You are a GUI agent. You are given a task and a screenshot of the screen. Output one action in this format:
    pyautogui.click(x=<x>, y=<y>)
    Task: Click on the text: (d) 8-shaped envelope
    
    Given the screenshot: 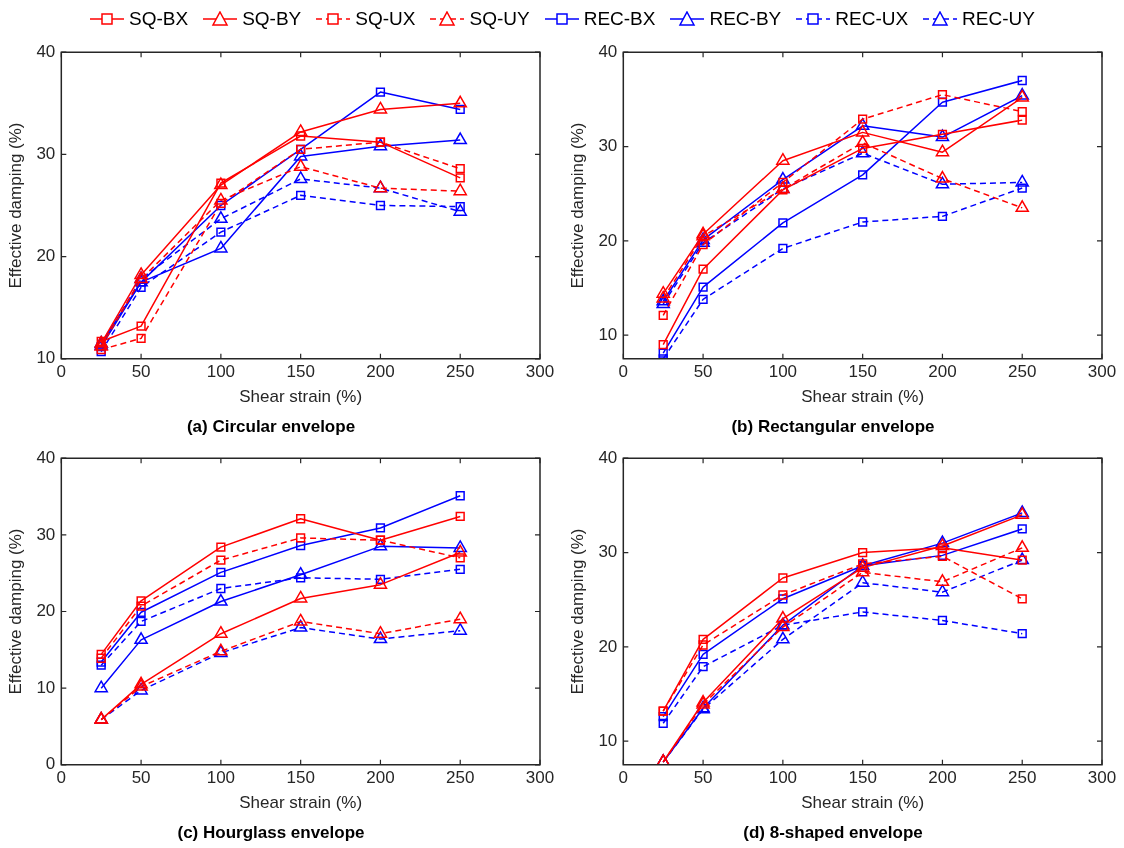 What is the action you would take?
    pyautogui.click(x=833, y=833)
    